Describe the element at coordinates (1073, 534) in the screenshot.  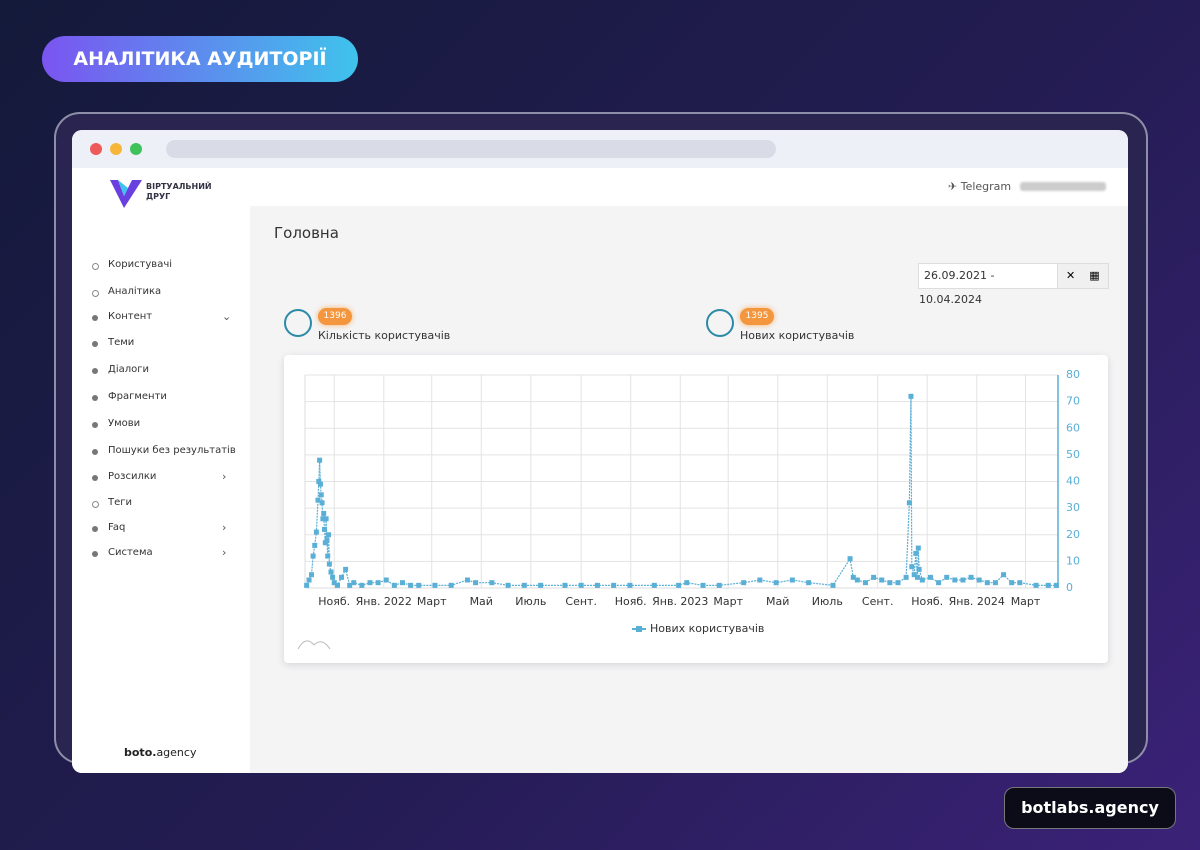
I see `y-tick-label: 20` at that location.